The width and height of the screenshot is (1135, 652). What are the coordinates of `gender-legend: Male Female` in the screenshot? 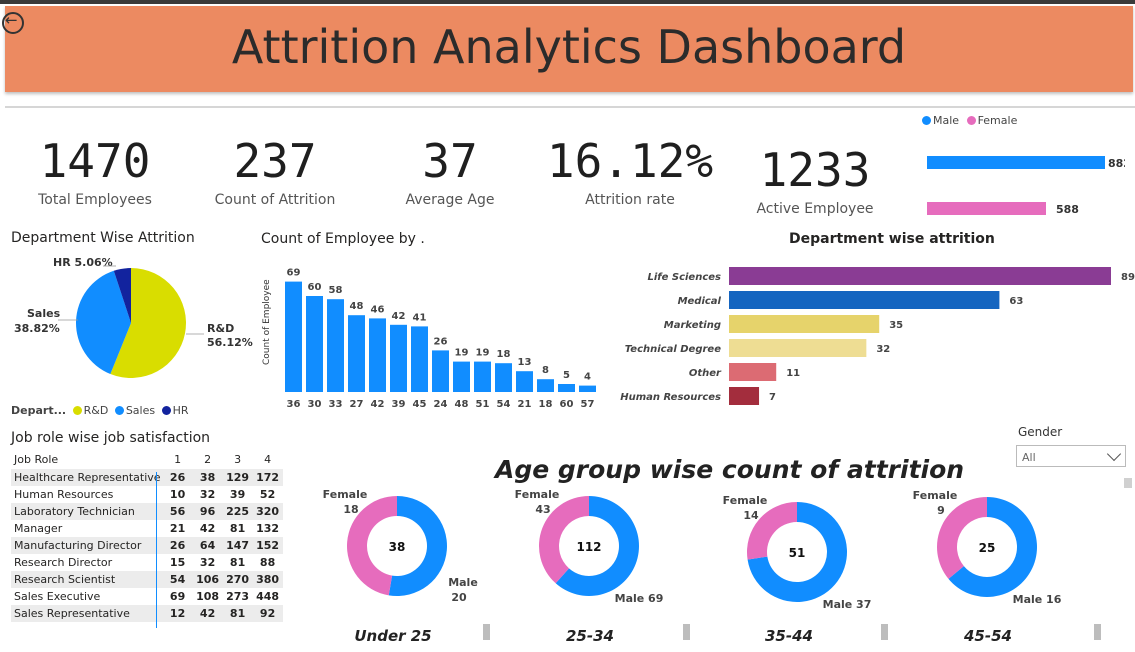 It's located at (969, 120).